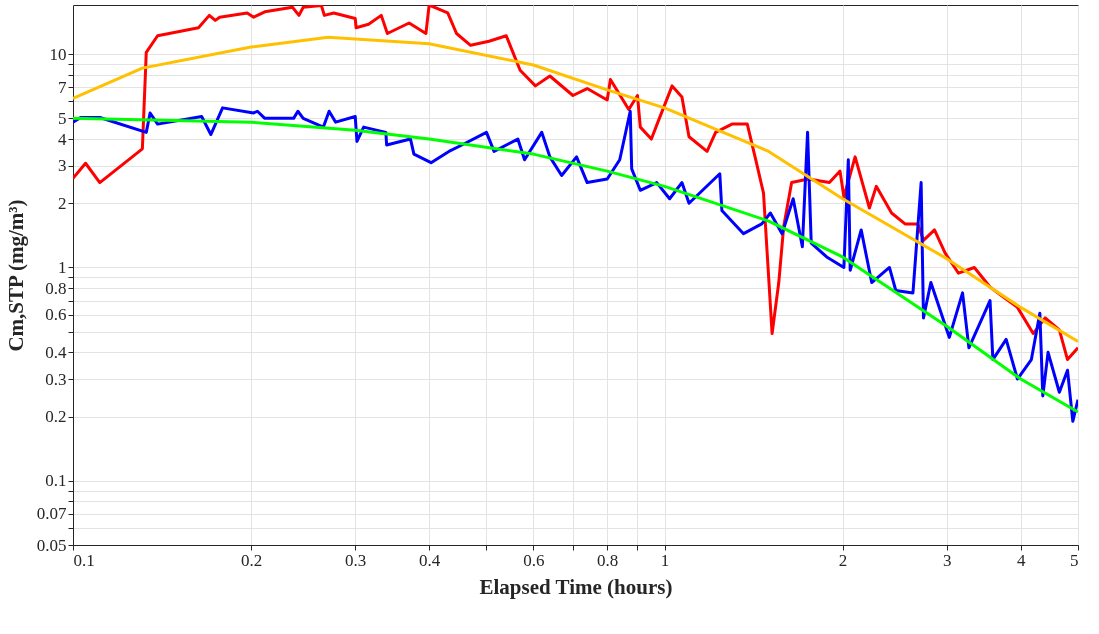 Image resolution: width=1099 pixels, height=634 pixels. What do you see at coordinates (56, 288) in the screenshot?
I see `y-tick-label: 0.8` at bounding box center [56, 288].